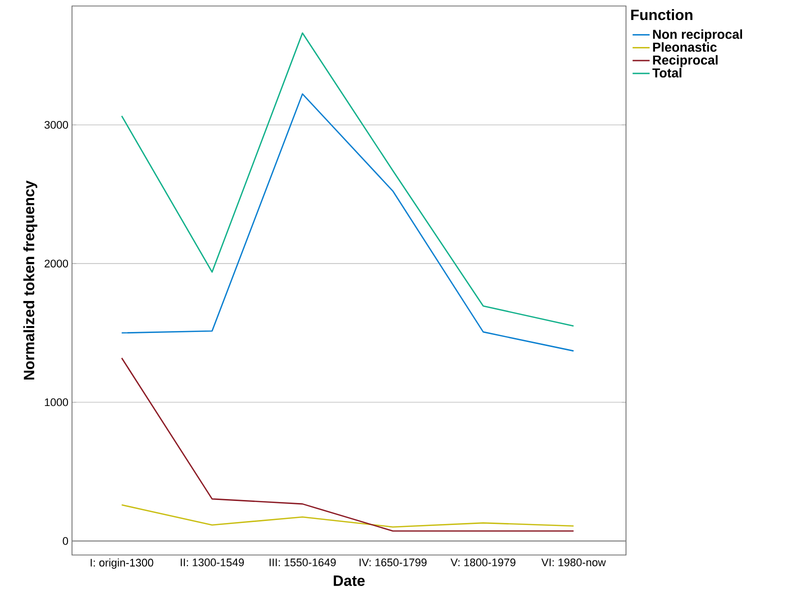  I want to click on x-tick-label: II: 1300-1549, so click(212, 562).